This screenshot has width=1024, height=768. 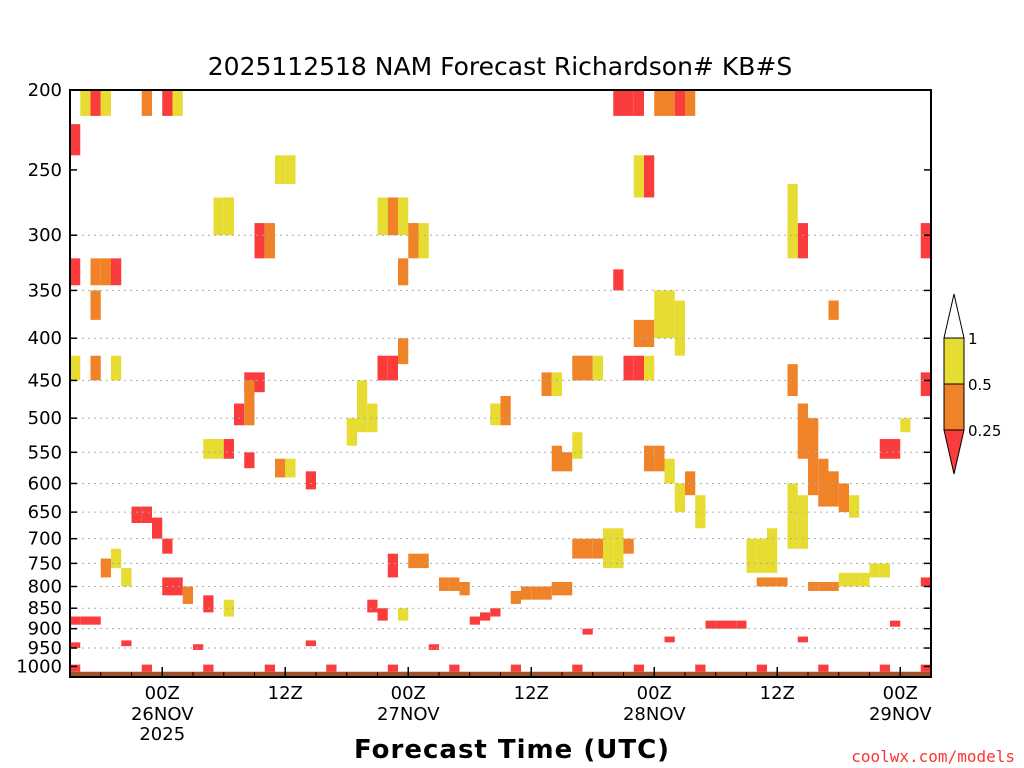 I want to click on legend-label-1: 0.5, so click(x=980, y=385).